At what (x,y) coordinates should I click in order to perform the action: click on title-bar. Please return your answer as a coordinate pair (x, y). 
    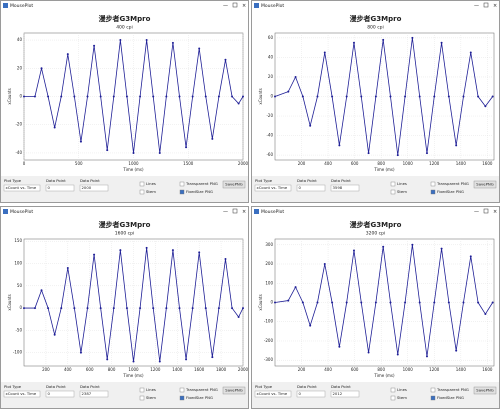
    Looking at the image, I should click on (124, 211).